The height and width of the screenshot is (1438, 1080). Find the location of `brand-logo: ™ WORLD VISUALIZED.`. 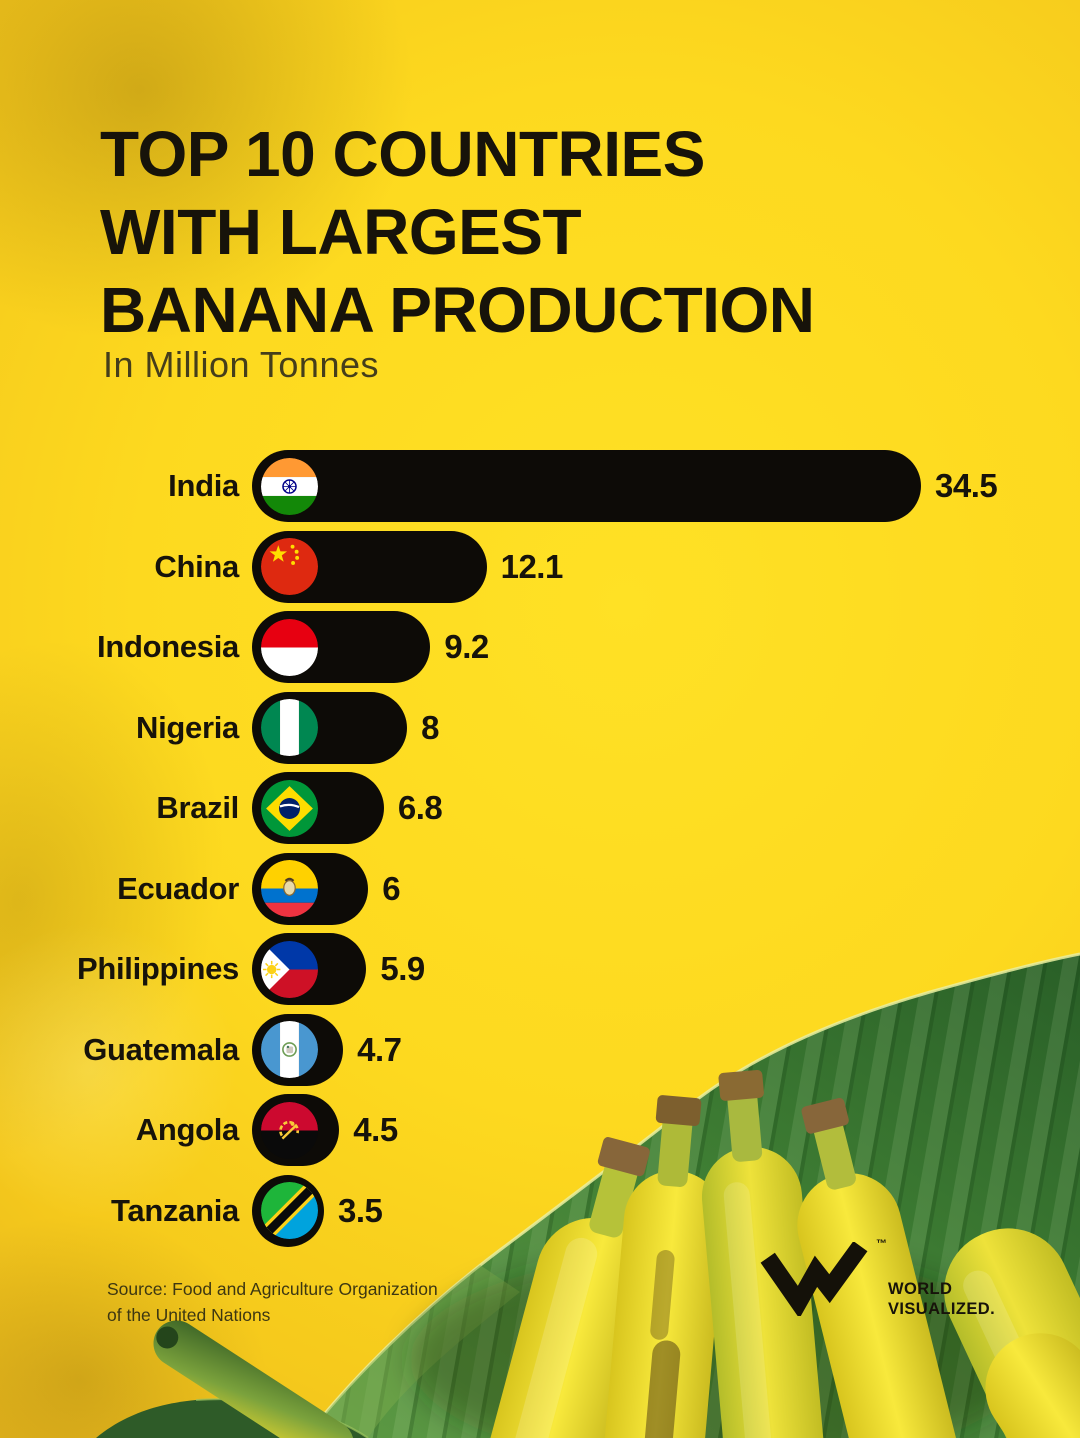

brand-logo: ™ WORLD VISUALIZED. is located at coordinates (905, 1284).